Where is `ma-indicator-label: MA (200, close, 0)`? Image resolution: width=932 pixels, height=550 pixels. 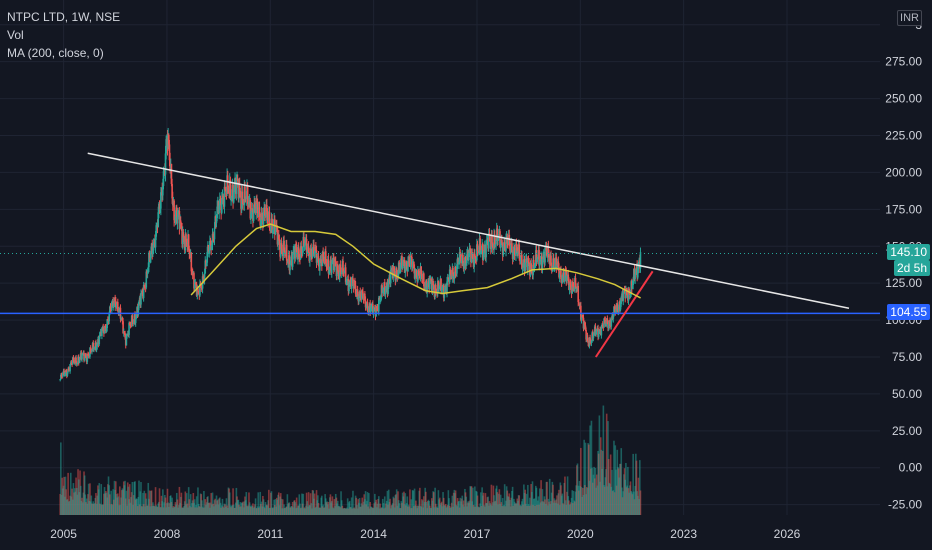
ma-indicator-label: MA (200, close, 0) is located at coordinates (55, 53).